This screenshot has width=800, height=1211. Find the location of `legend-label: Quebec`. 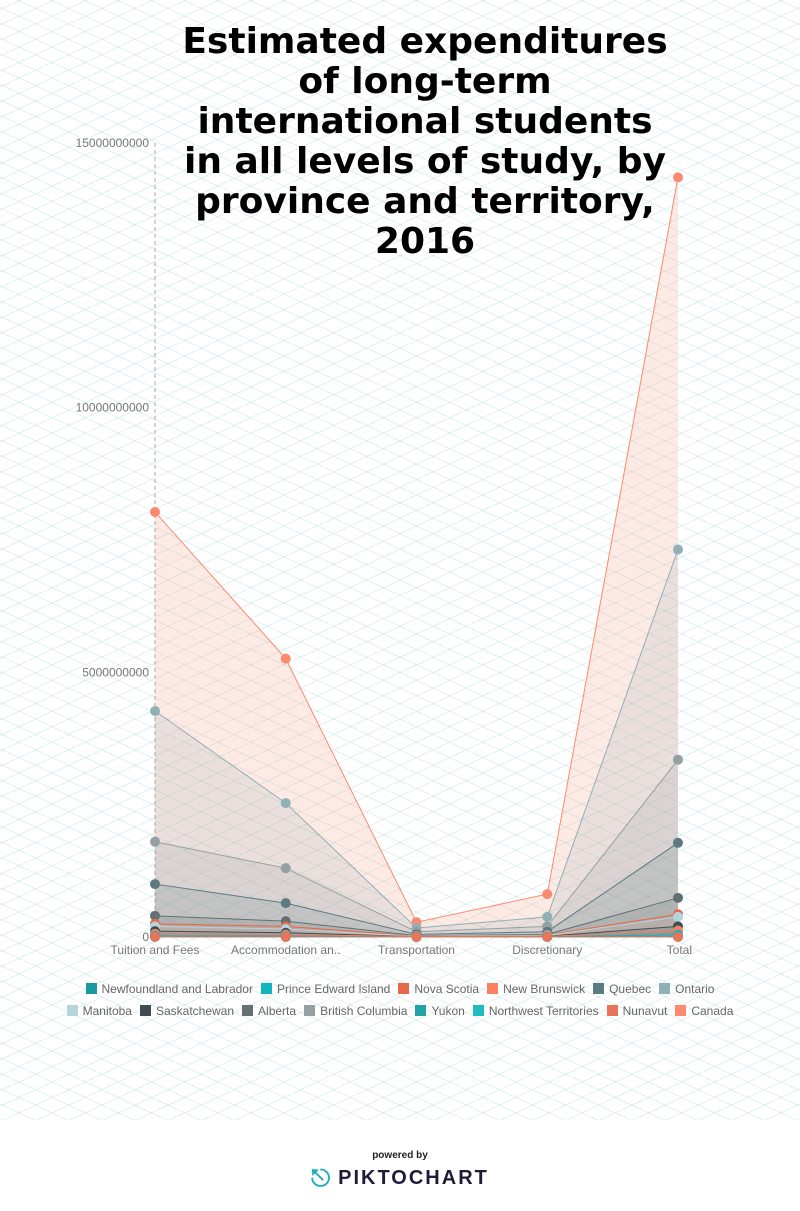

legend-label: Quebec is located at coordinates (630, 989).